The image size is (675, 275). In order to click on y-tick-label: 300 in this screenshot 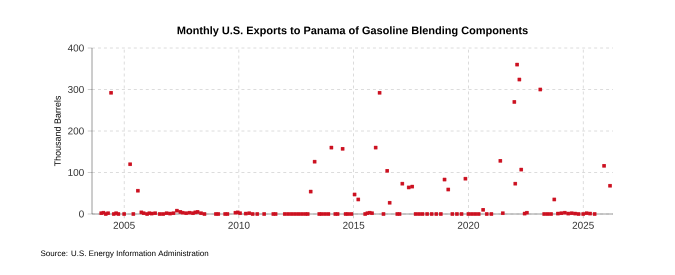, I will do `click(76, 90)`.